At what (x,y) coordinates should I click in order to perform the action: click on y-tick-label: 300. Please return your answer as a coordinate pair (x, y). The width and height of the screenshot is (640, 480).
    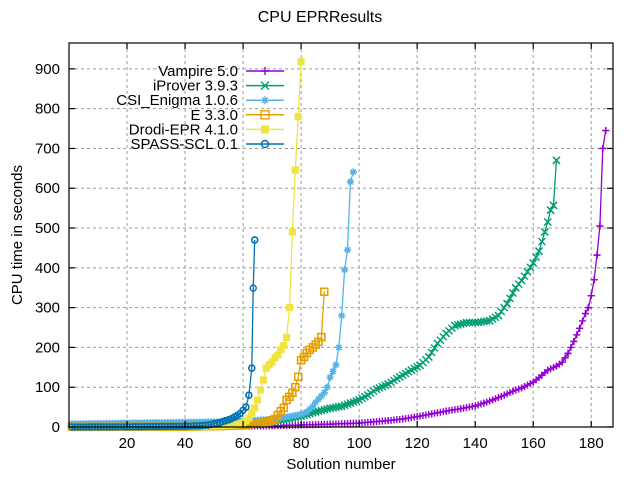
    Looking at the image, I should click on (47, 308).